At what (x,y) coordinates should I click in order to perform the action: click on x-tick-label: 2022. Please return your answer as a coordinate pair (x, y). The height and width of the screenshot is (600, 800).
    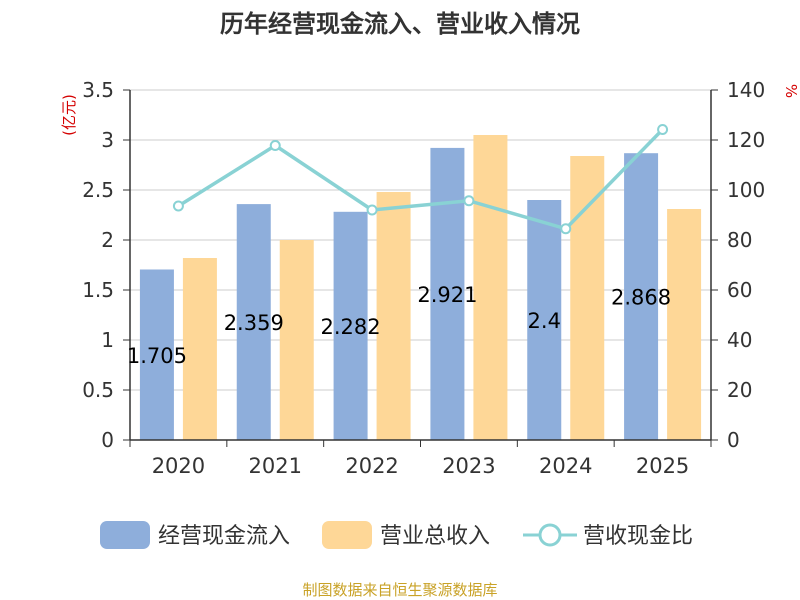
    Looking at the image, I should click on (371, 466).